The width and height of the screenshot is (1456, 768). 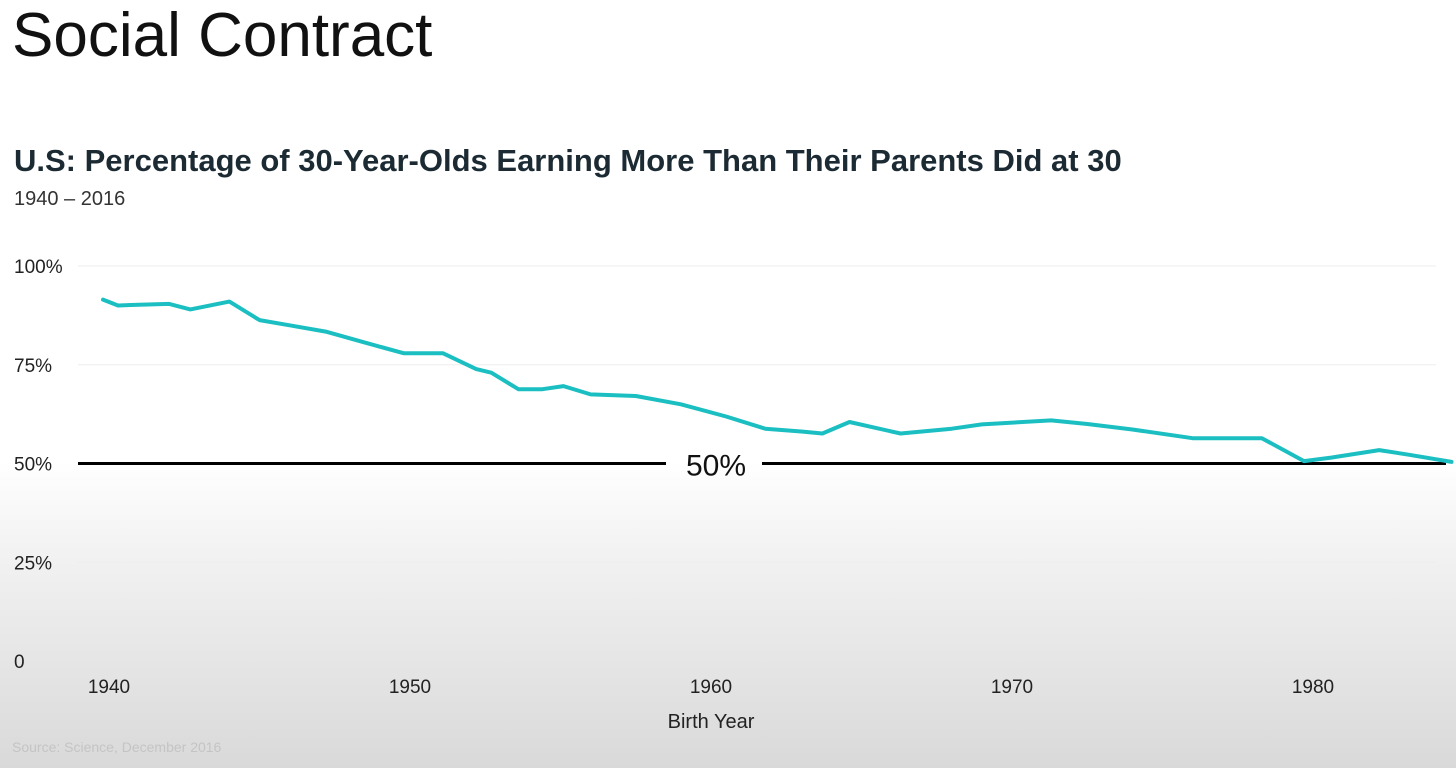 What do you see at coordinates (117, 747) in the screenshot?
I see `source-note: Source: Science, December 2016` at bounding box center [117, 747].